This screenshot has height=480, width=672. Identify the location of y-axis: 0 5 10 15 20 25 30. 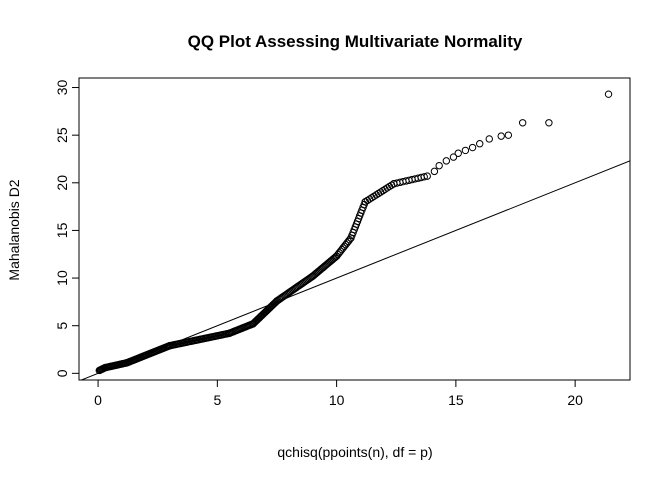
(67, 228).